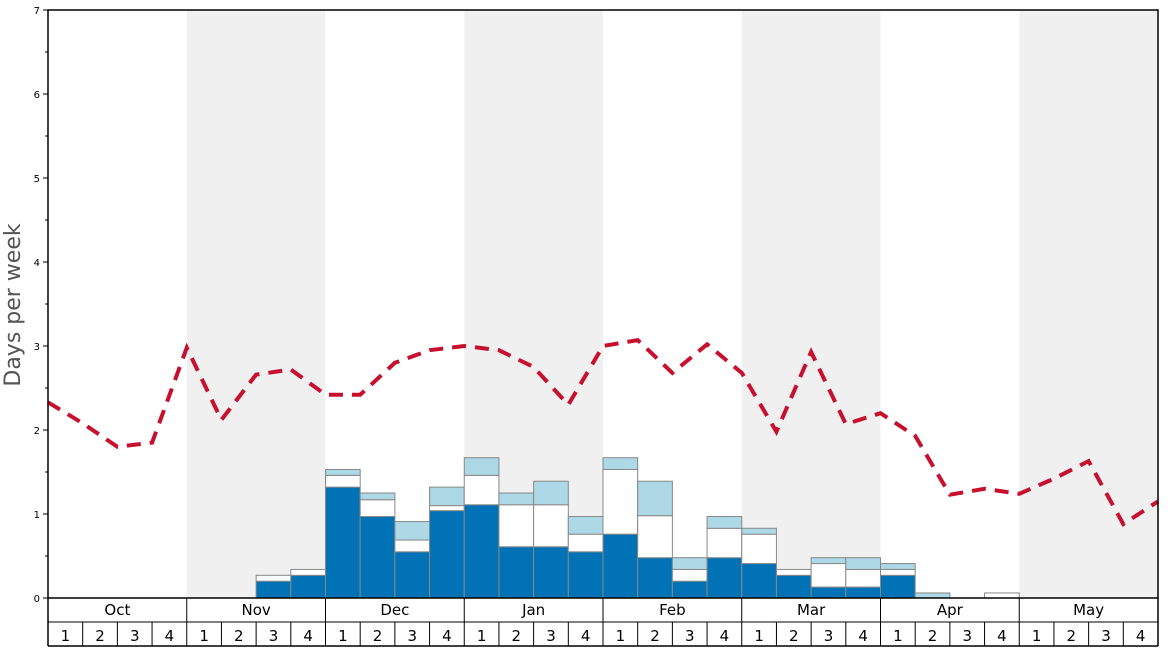 The height and width of the screenshot is (648, 1168). I want to click on month-label-dec: Dec, so click(394, 610).